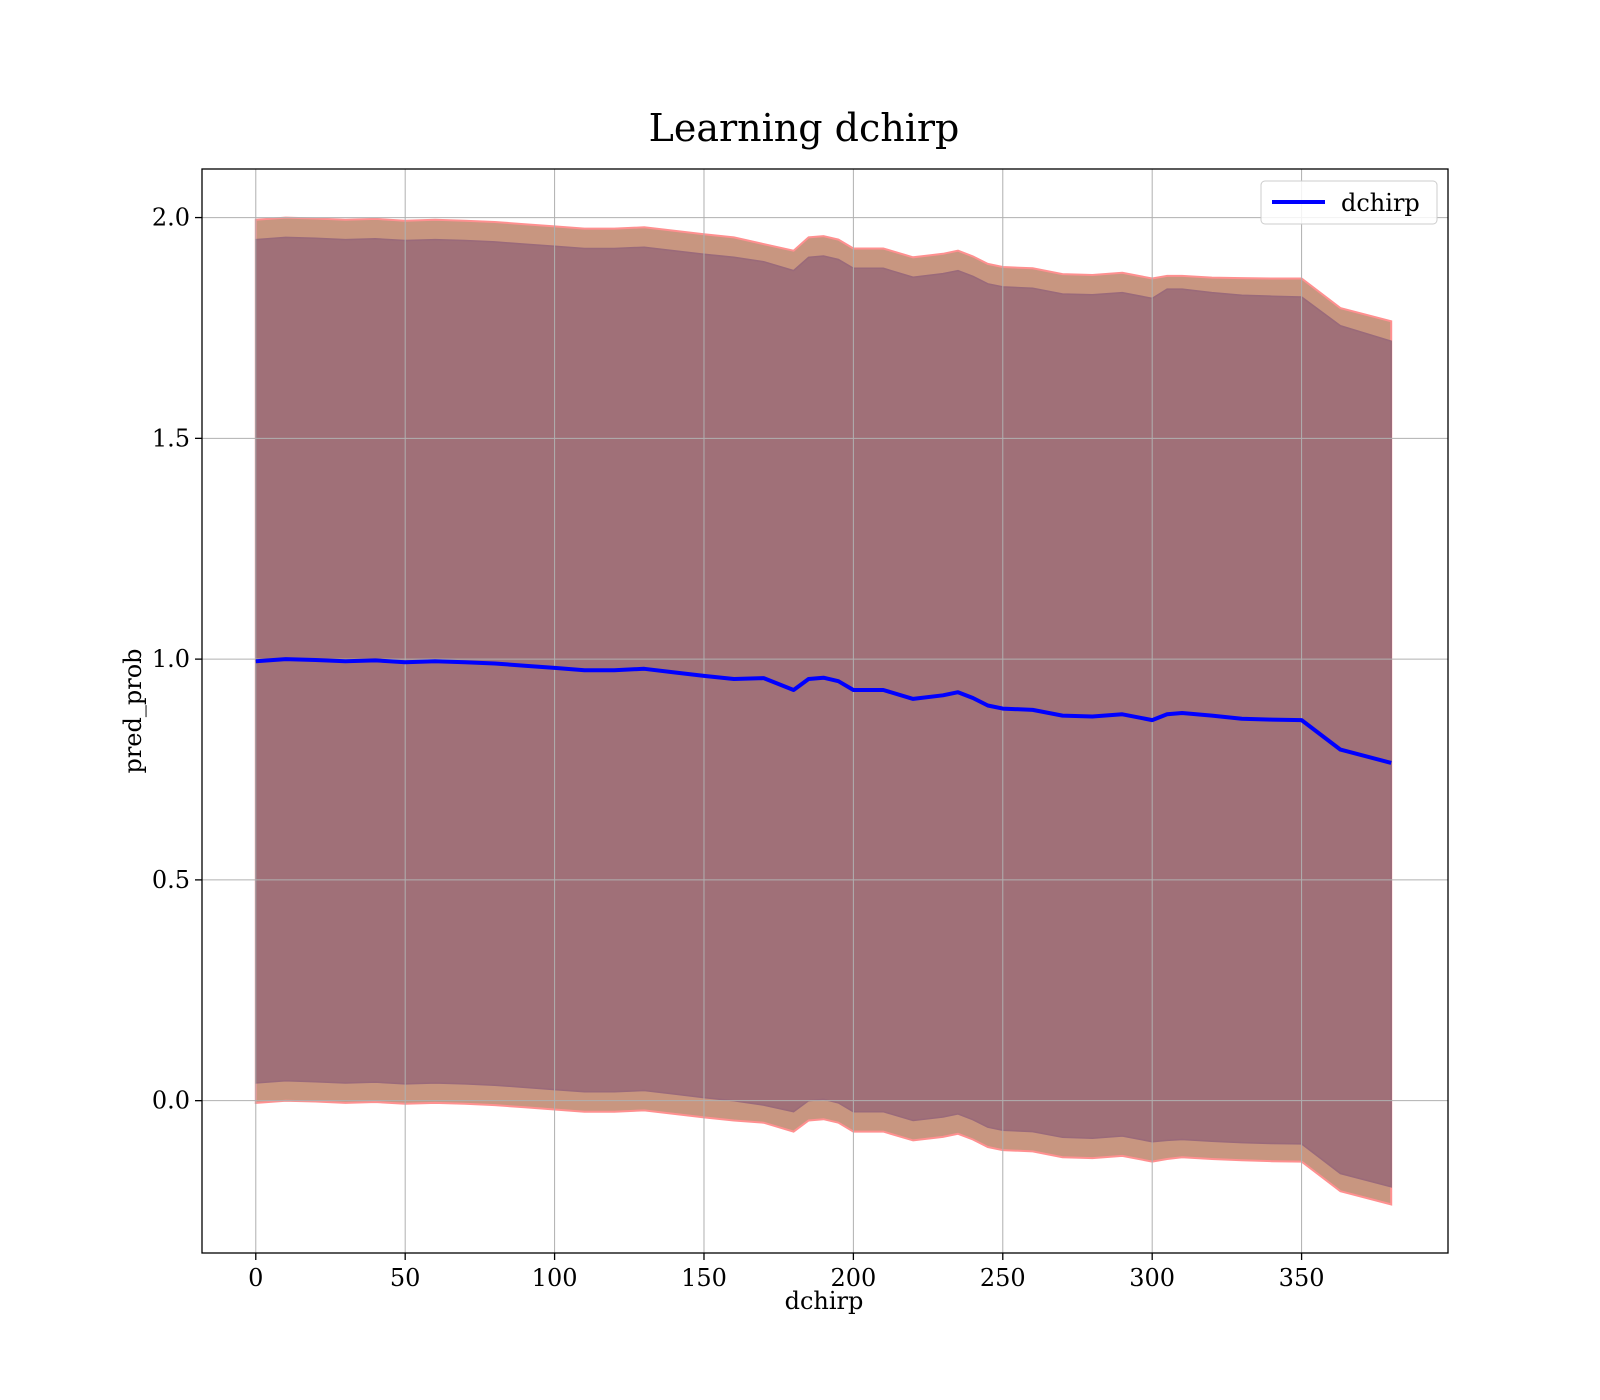 This screenshot has width=1600, height=1400. Describe the element at coordinates (1380, 203) in the screenshot. I see `legend-label-dchirp: dchirp` at that location.